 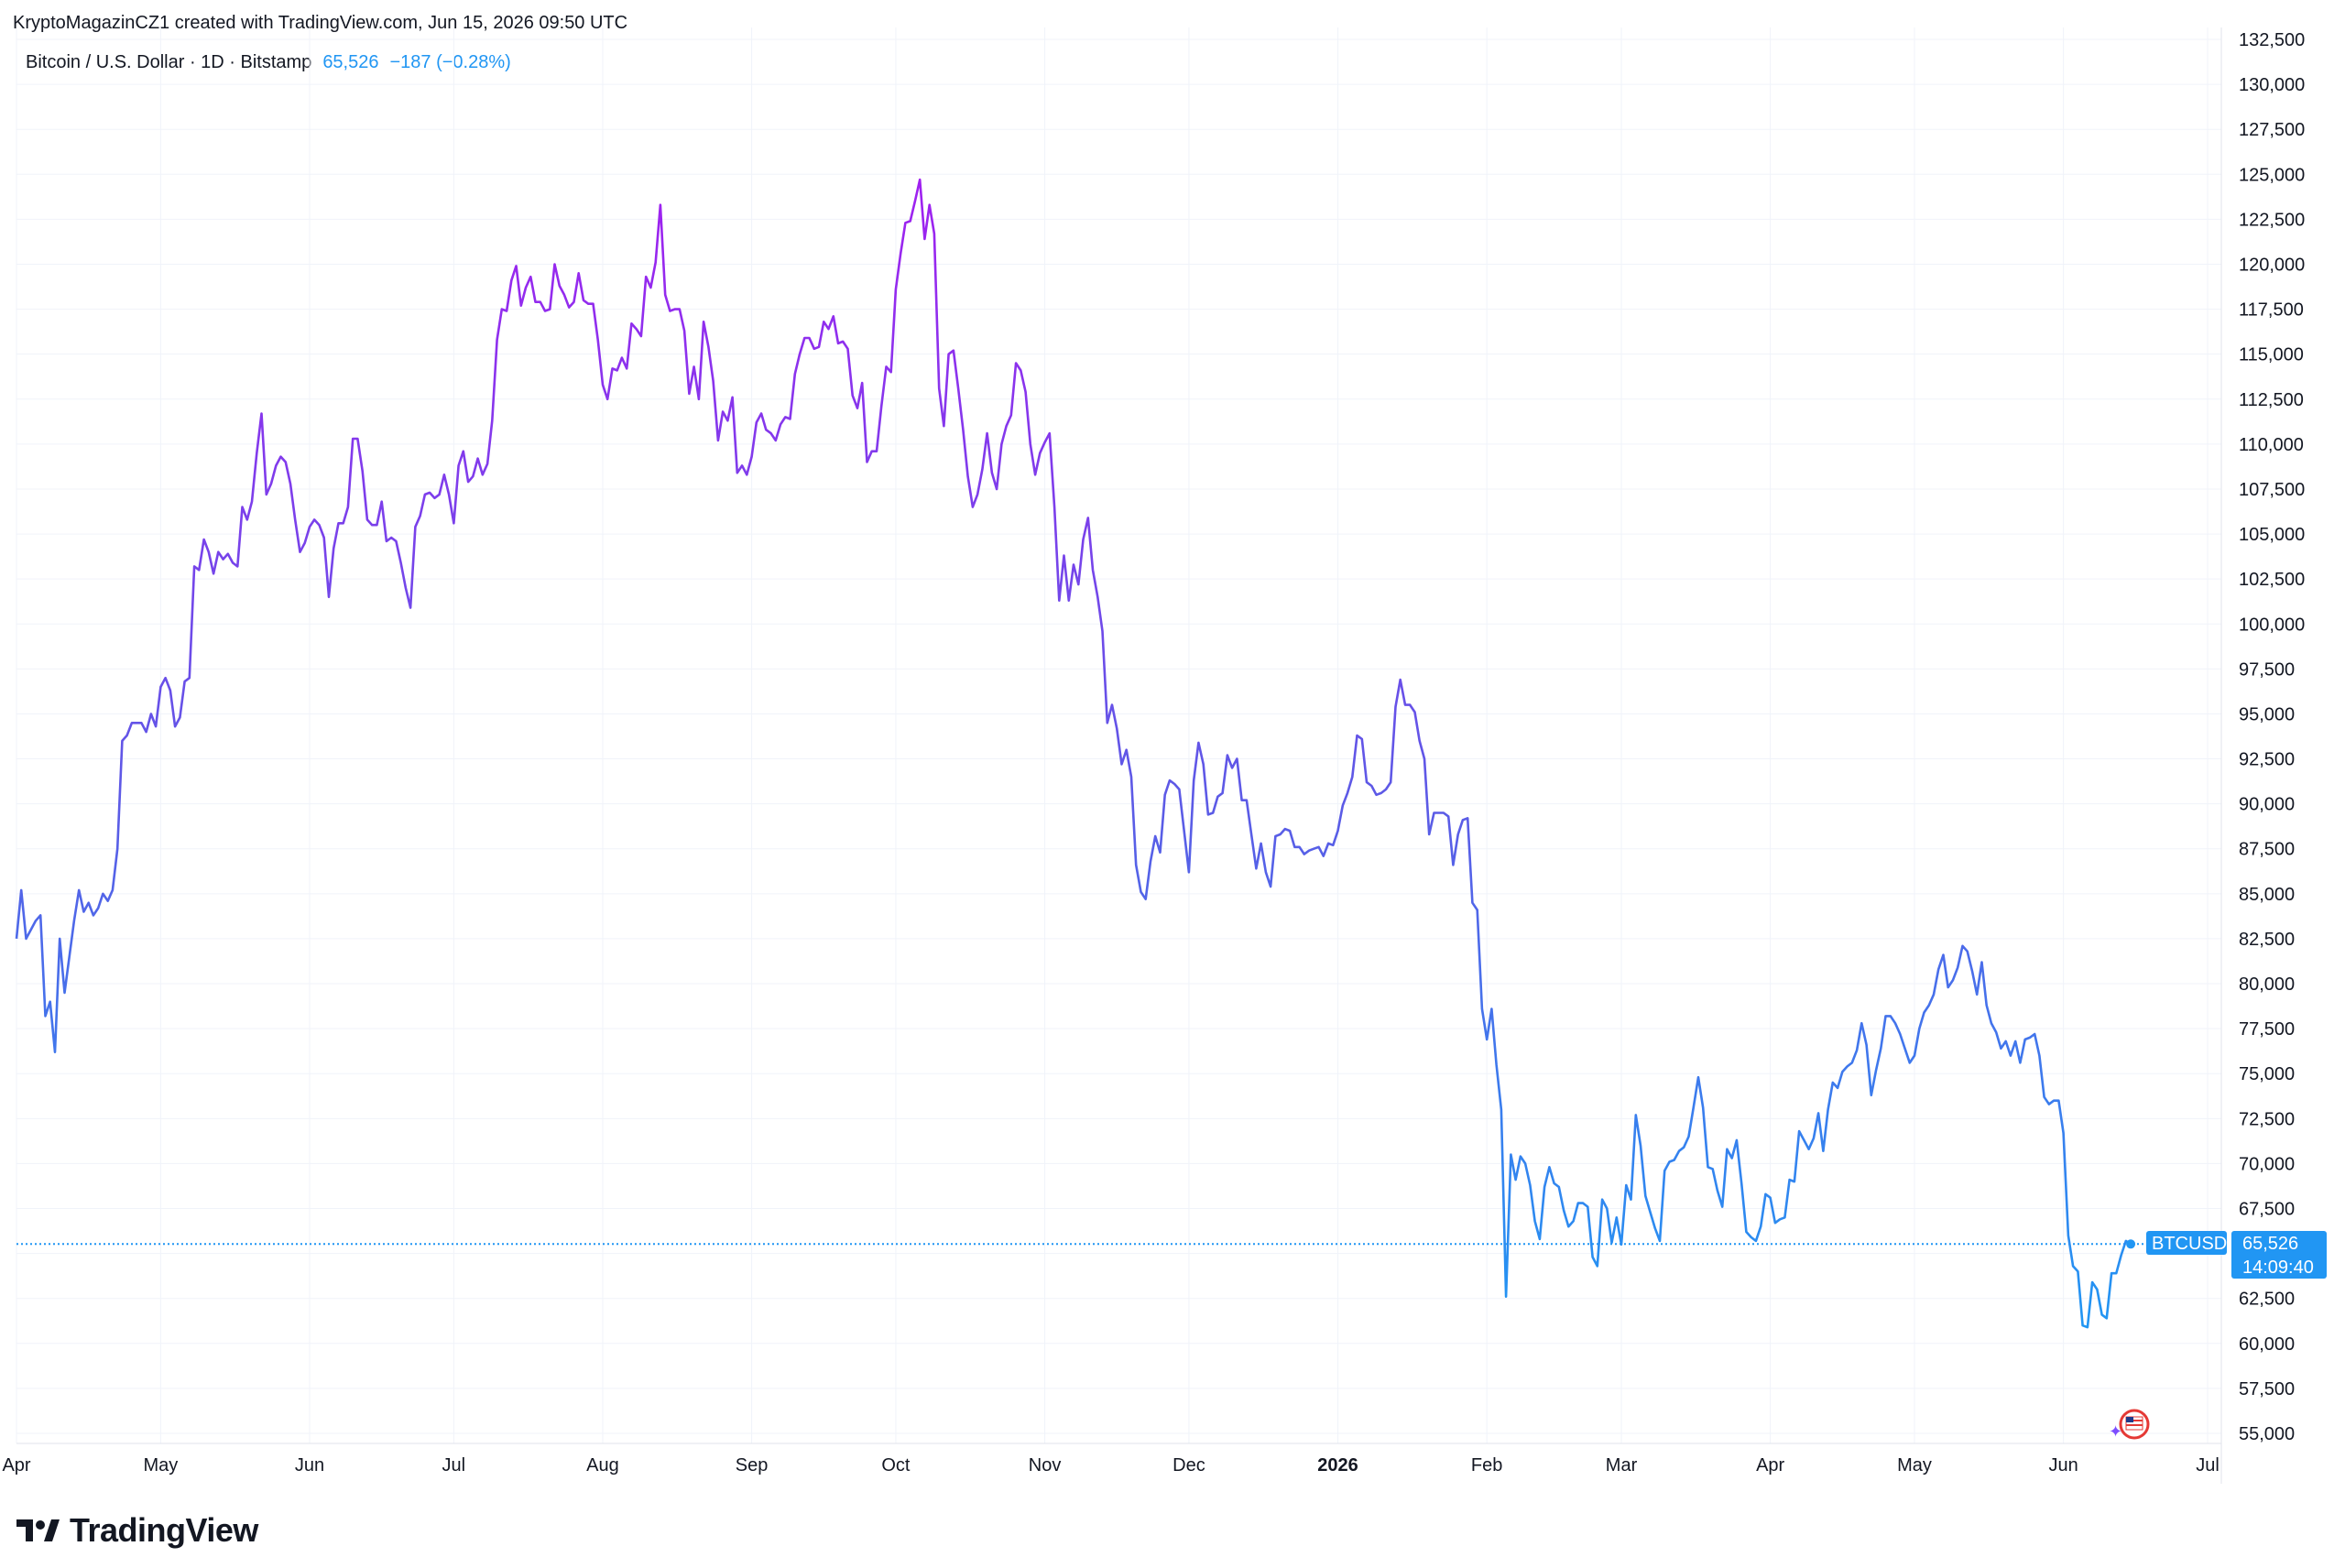 What do you see at coordinates (164, 1530) in the screenshot?
I see `tradingview-wordmark: TradingView` at bounding box center [164, 1530].